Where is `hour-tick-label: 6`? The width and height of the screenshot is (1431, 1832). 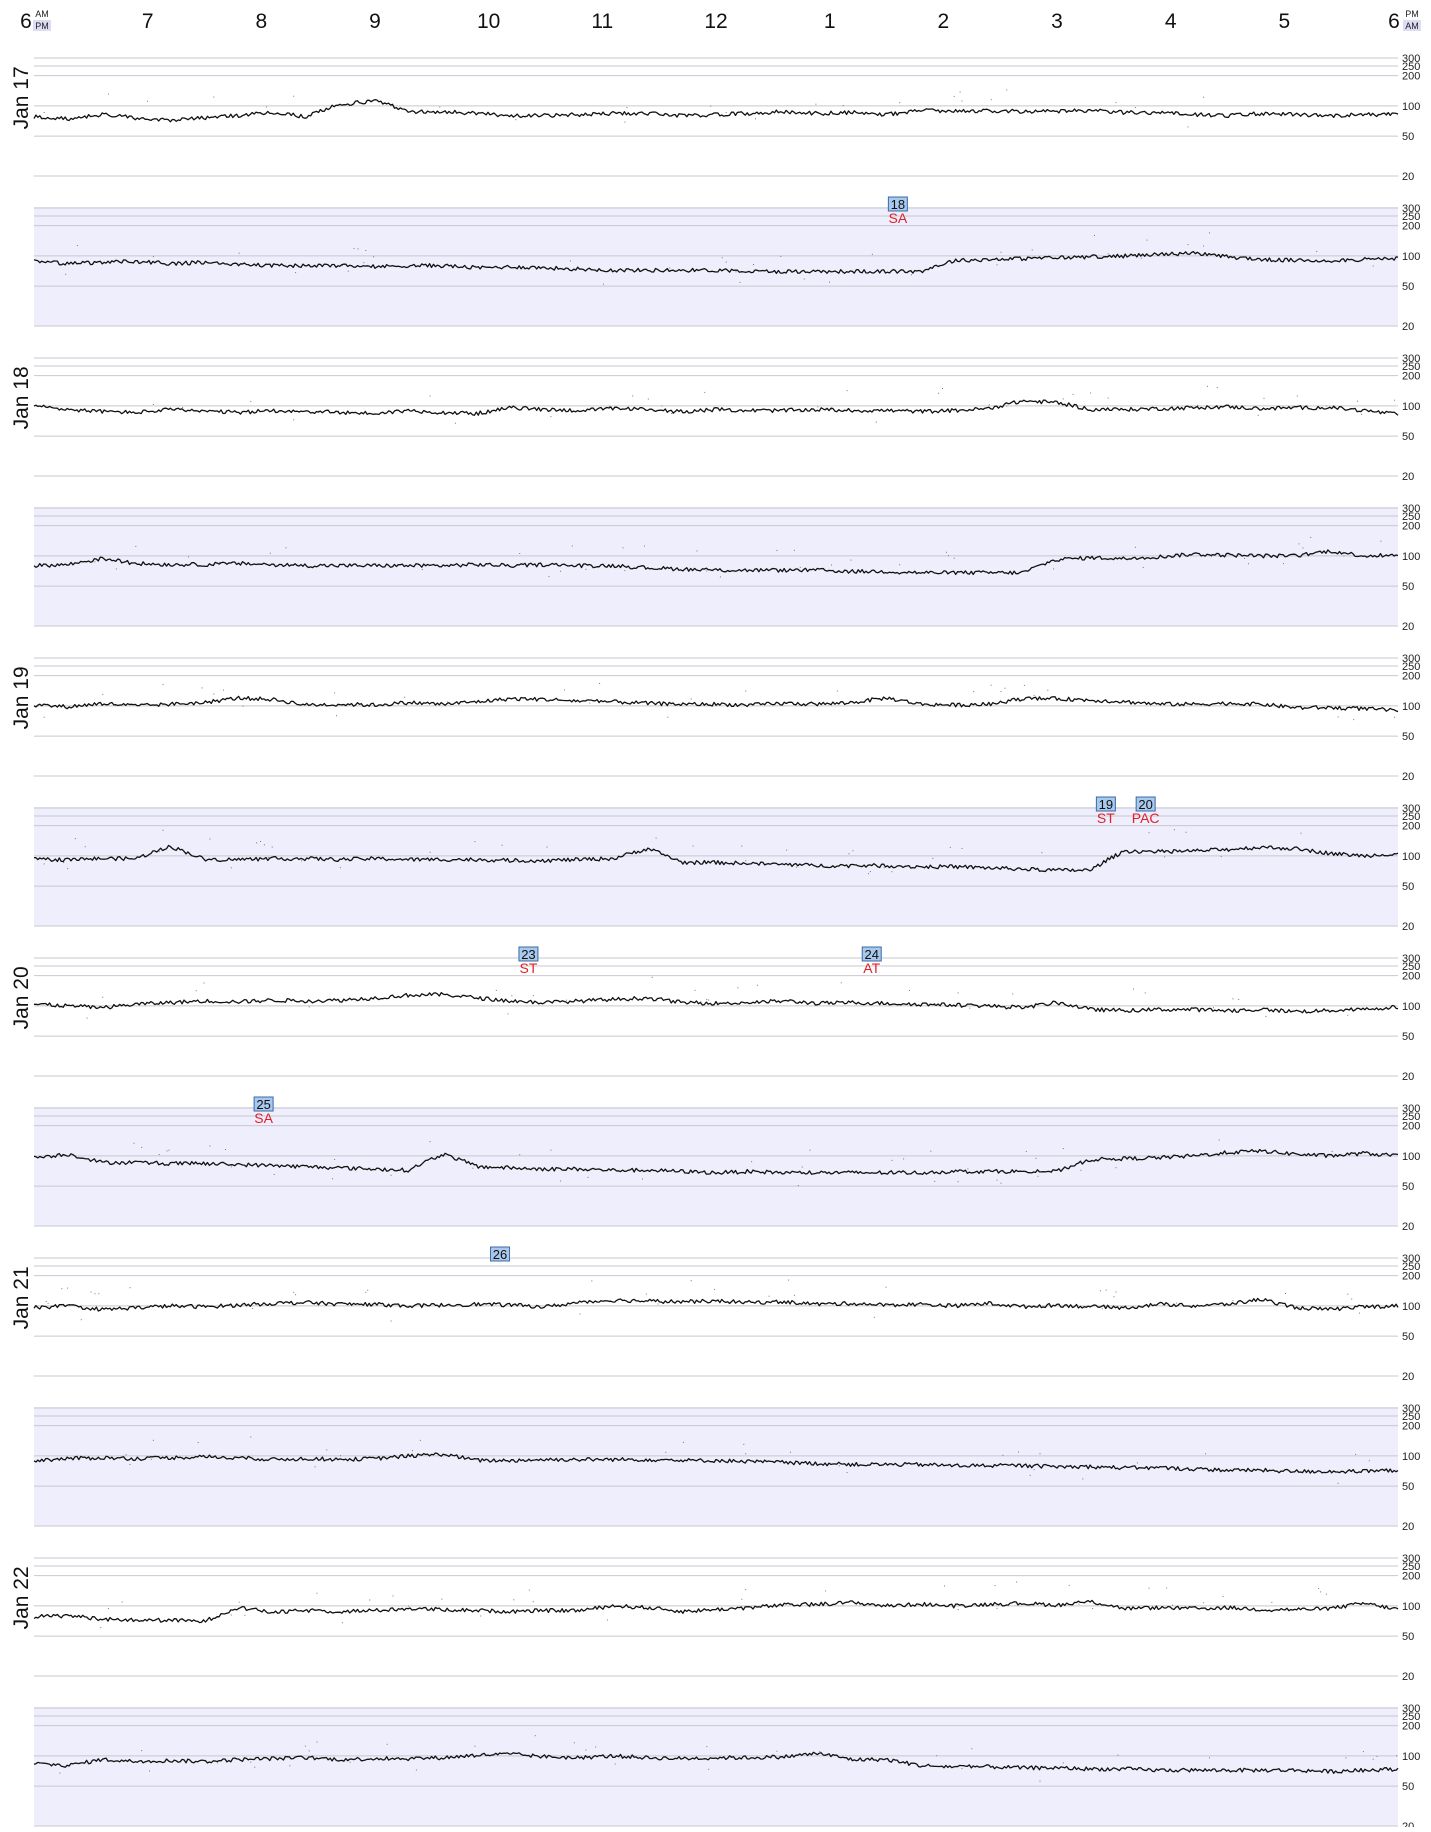
hour-tick-label: 6 is located at coordinates (26, 21).